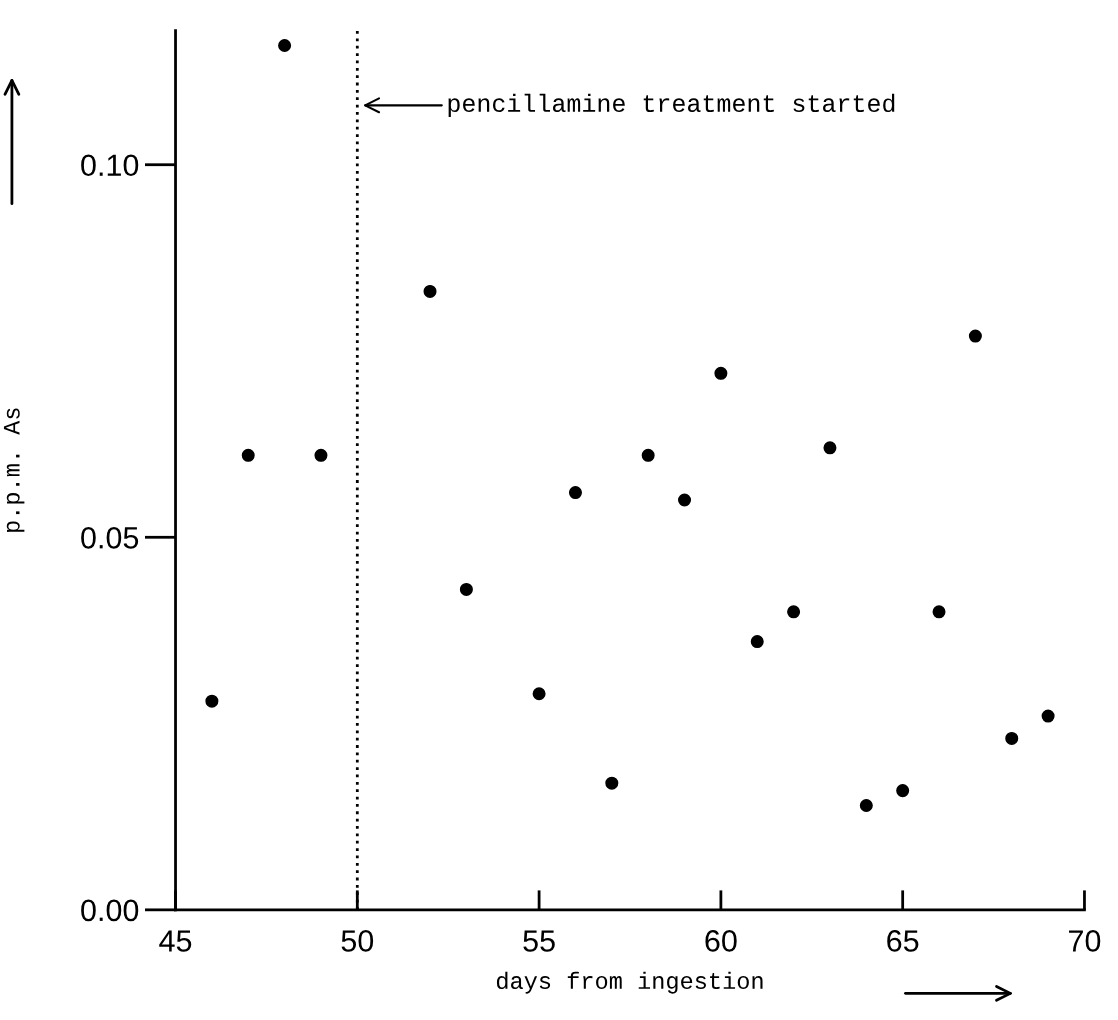 The height and width of the screenshot is (1020, 1118). What do you see at coordinates (14, 470) in the screenshot?
I see `y-axis-title: p.p.m. As` at bounding box center [14, 470].